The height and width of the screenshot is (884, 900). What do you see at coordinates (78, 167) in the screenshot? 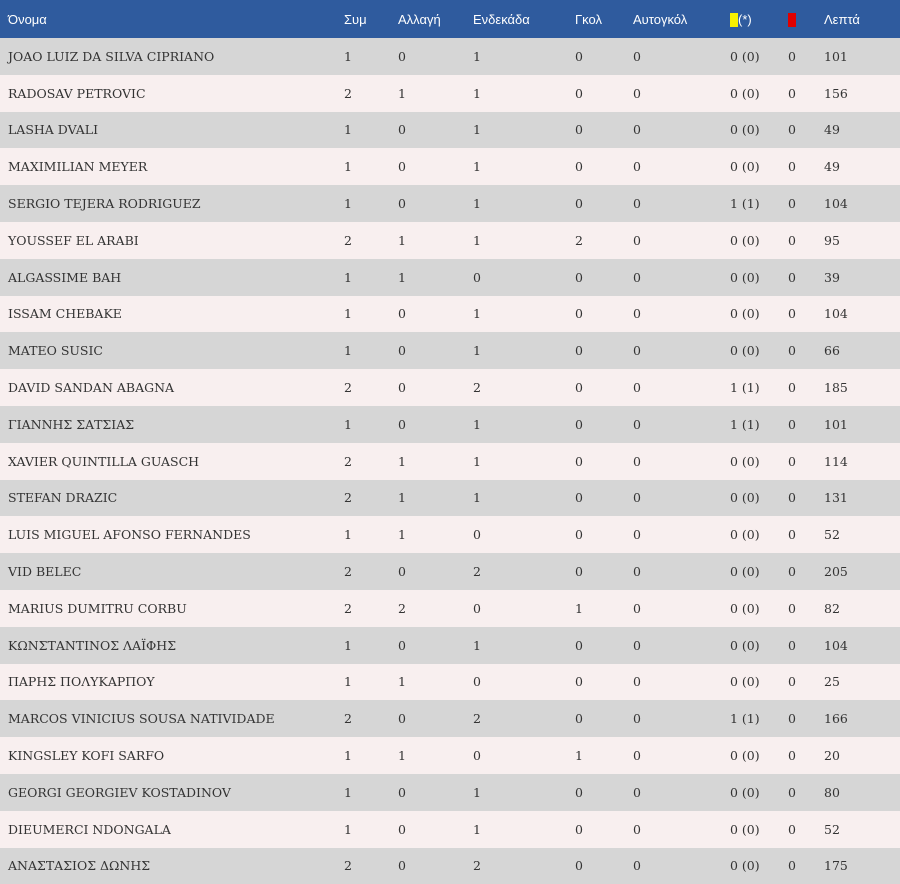
I see `player-name-cell: MAXIMILIAN MEYER` at bounding box center [78, 167].